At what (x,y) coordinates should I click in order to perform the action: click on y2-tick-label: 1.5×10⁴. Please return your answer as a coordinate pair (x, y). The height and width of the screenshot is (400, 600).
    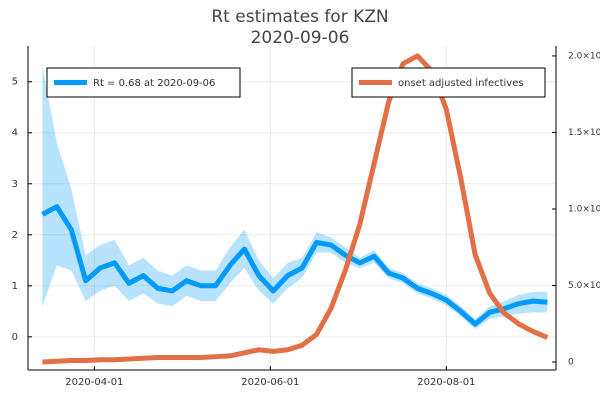
    Looking at the image, I should click on (584, 133).